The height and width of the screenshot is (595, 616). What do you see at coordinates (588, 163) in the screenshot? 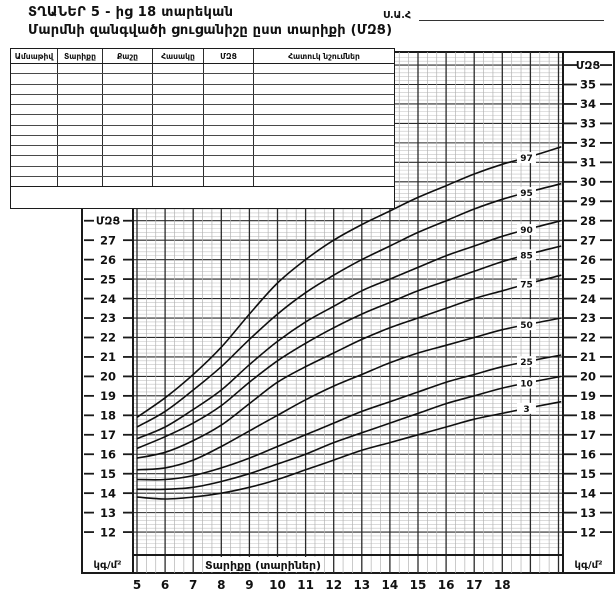
I see `svg-text: 31` at bounding box center [588, 163].